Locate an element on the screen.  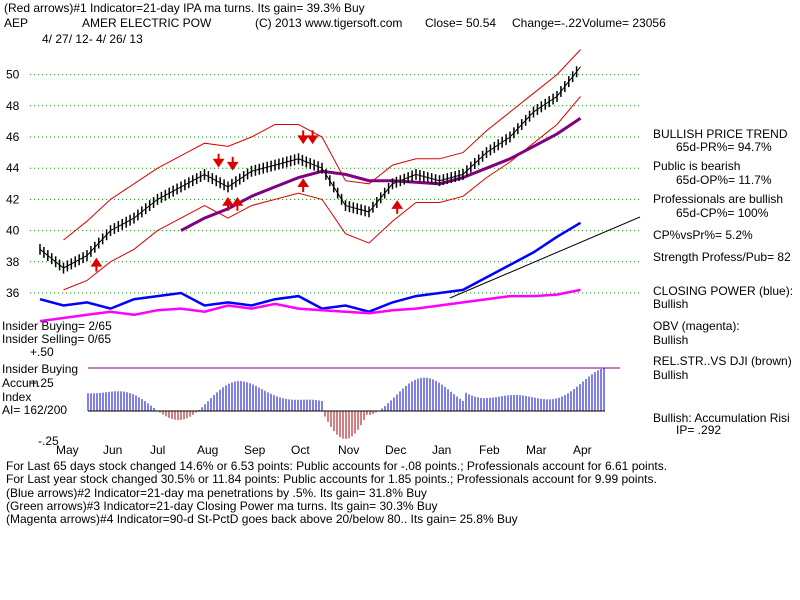
x-tick-Aug: Aug is located at coordinates (207, 450).